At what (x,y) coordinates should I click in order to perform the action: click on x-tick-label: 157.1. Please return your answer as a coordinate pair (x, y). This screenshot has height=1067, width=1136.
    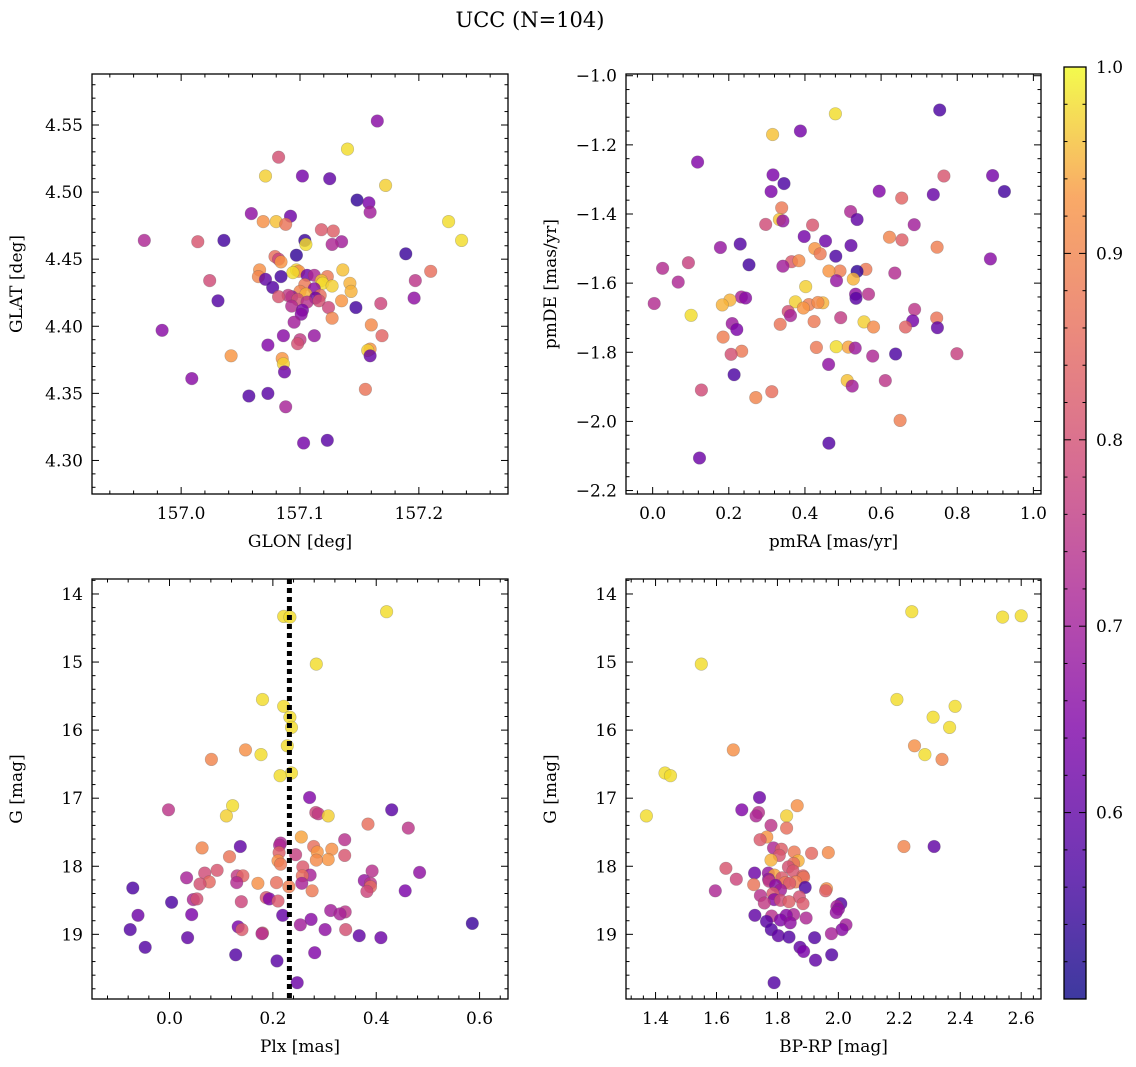
    Looking at the image, I should click on (300, 514).